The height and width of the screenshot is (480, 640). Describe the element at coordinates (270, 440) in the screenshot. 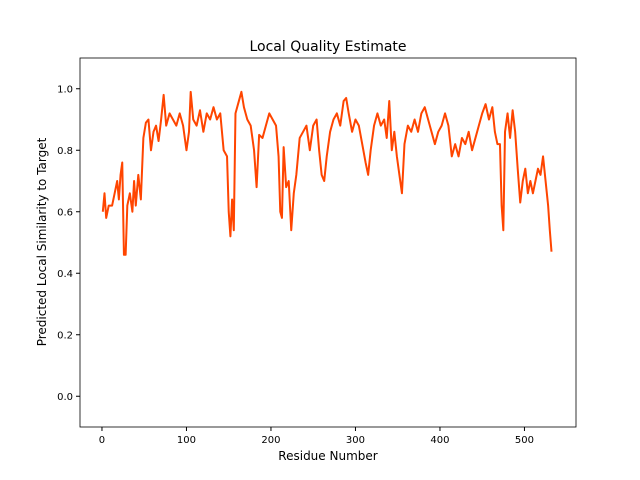

I see `x-tick-label: 200` at that location.